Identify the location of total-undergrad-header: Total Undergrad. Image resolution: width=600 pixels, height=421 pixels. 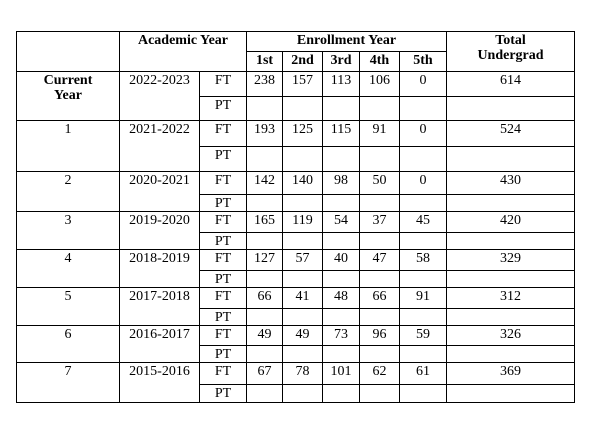
(510, 51).